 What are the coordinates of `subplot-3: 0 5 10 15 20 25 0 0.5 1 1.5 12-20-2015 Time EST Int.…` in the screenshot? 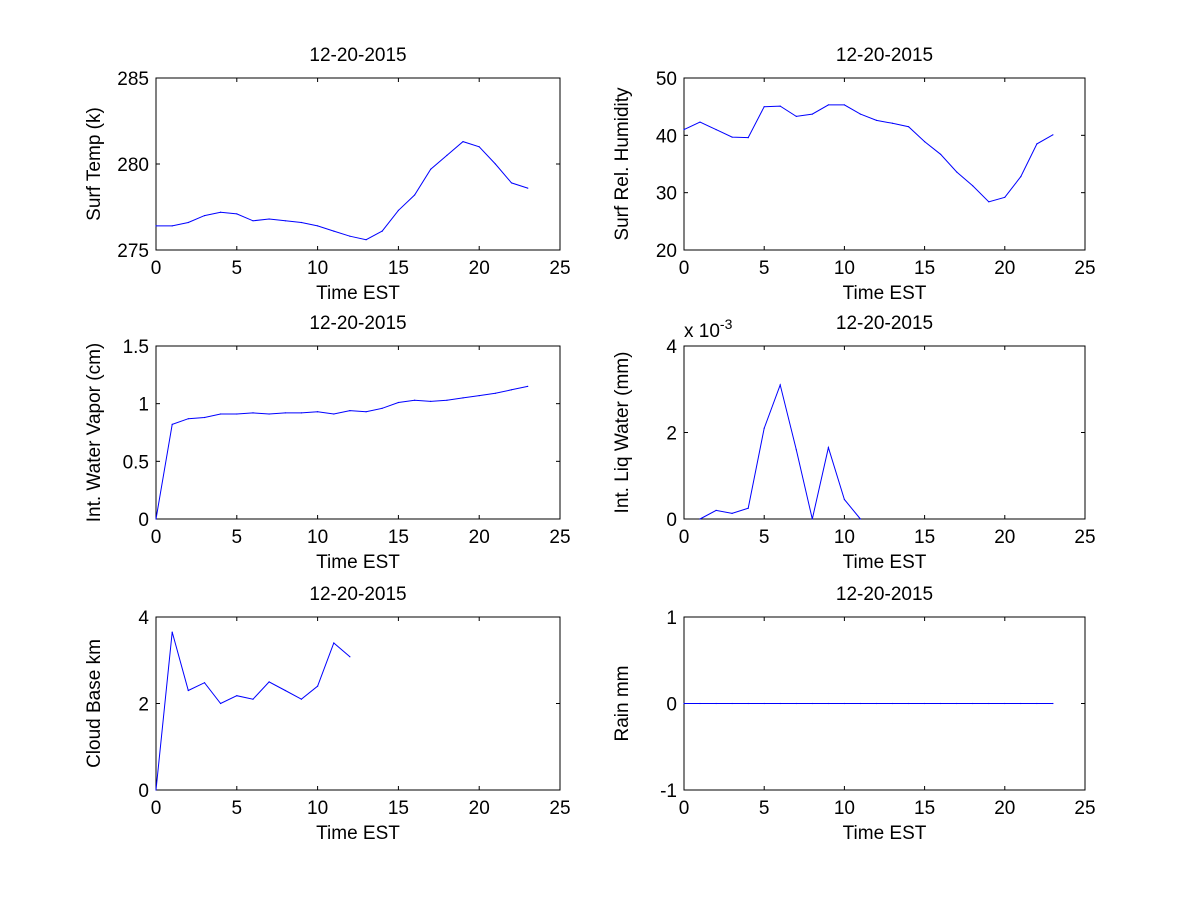 It's located at (327, 443).